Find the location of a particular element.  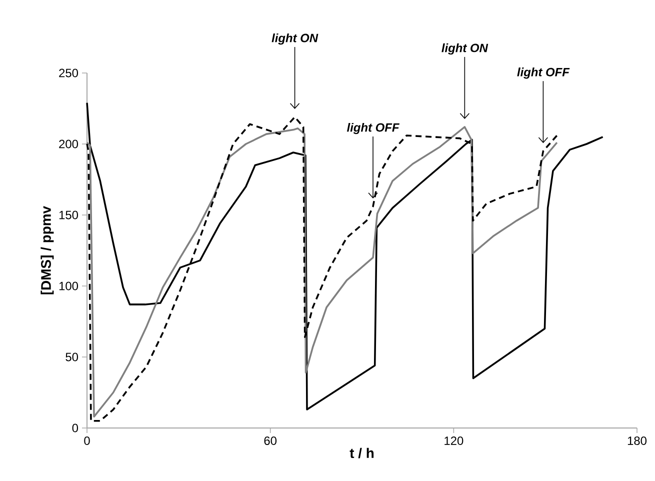

y-tick-label: 0 is located at coordinates (75, 428).